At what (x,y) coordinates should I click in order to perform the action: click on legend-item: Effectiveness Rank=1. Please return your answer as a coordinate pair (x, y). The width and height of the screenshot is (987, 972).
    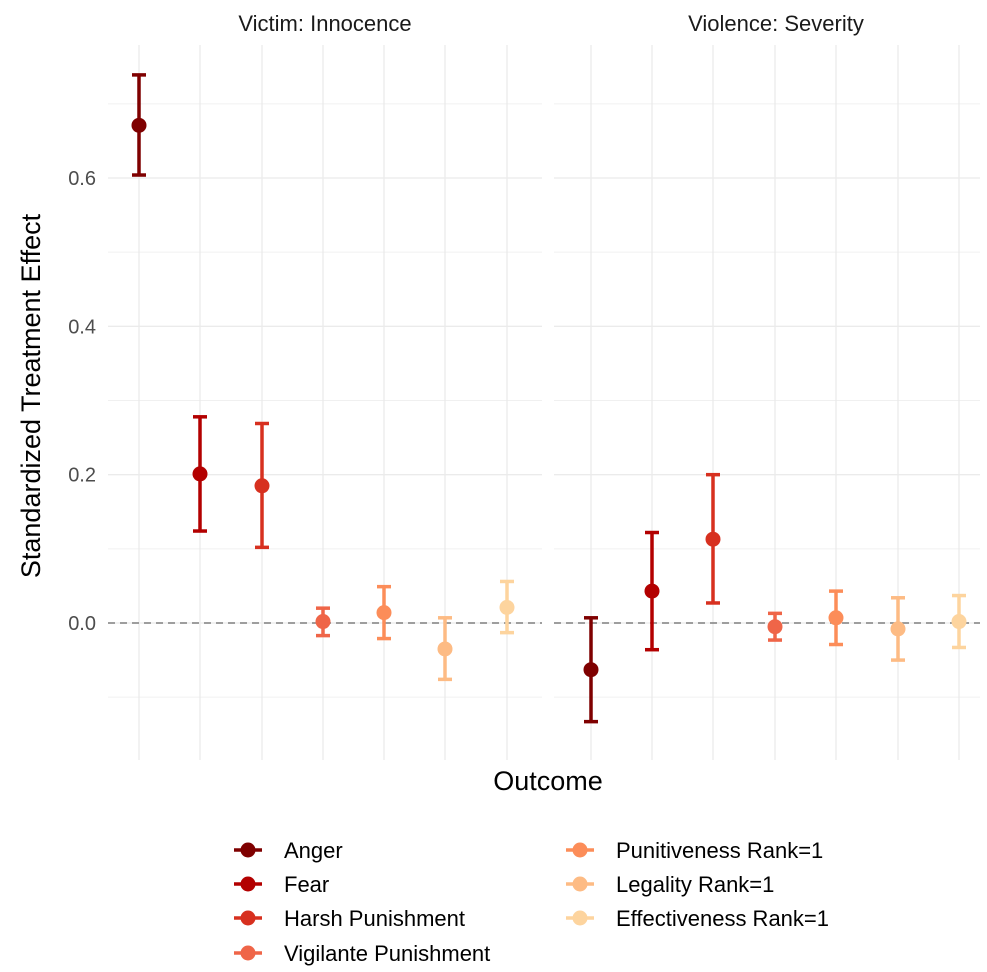
    Looking at the image, I should click on (697, 918).